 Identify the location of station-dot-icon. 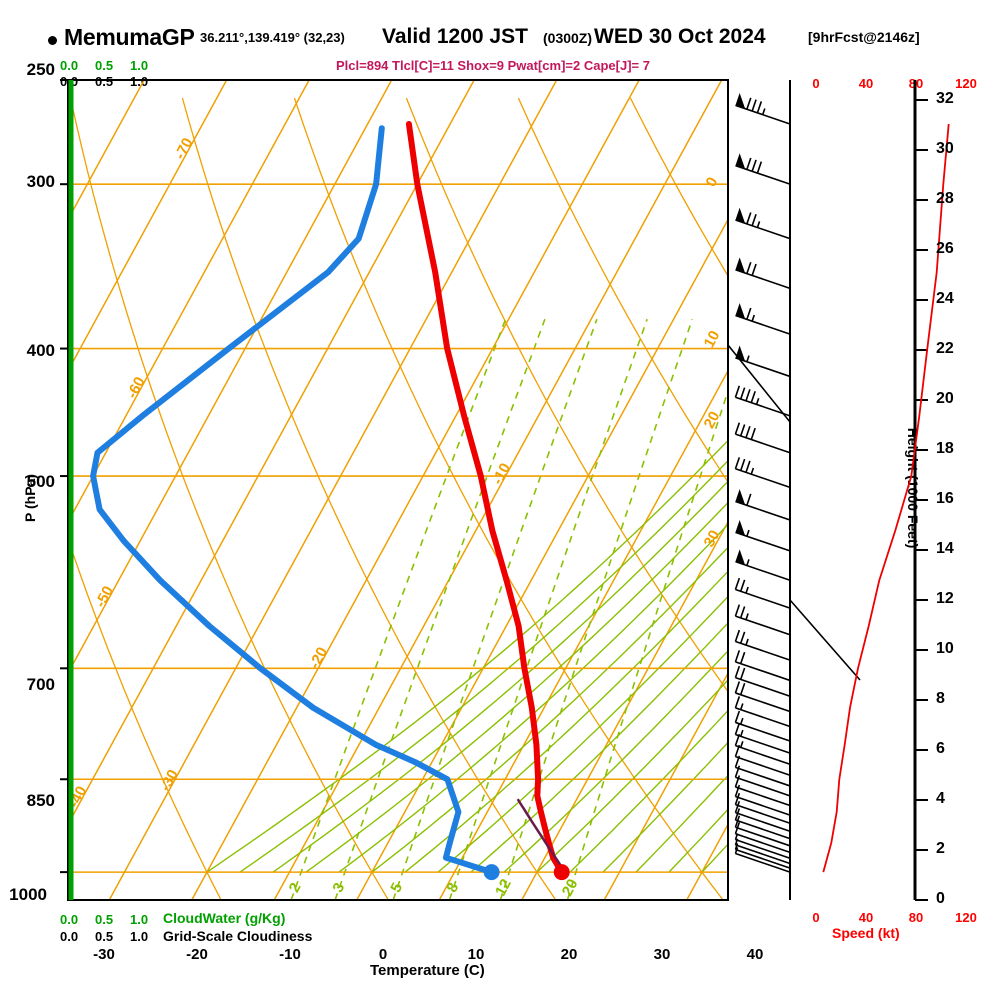
(52, 40).